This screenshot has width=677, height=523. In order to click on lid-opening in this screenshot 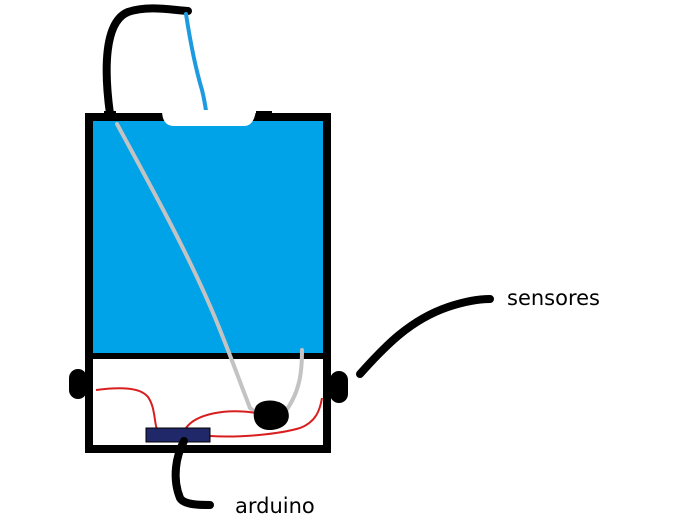, I will do `click(209, 118)`.